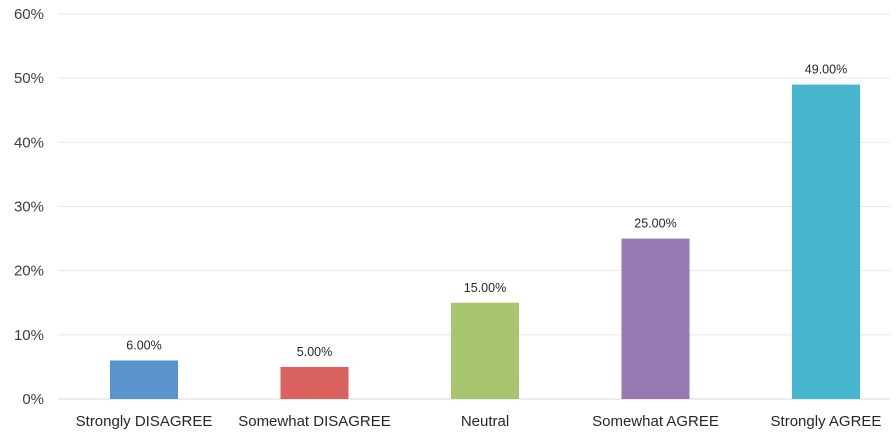 Image resolution: width=896 pixels, height=432 pixels. What do you see at coordinates (143, 346) in the screenshot?
I see `data-label: 6.00%` at bounding box center [143, 346].